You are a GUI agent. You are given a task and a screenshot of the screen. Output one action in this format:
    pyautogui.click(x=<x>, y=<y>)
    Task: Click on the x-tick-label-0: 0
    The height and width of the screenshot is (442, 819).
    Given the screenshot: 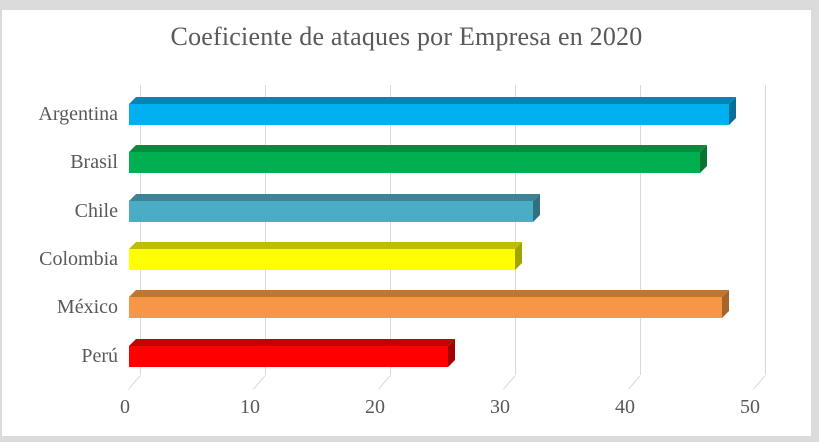 What is the action you would take?
    pyautogui.click(x=125, y=407)
    